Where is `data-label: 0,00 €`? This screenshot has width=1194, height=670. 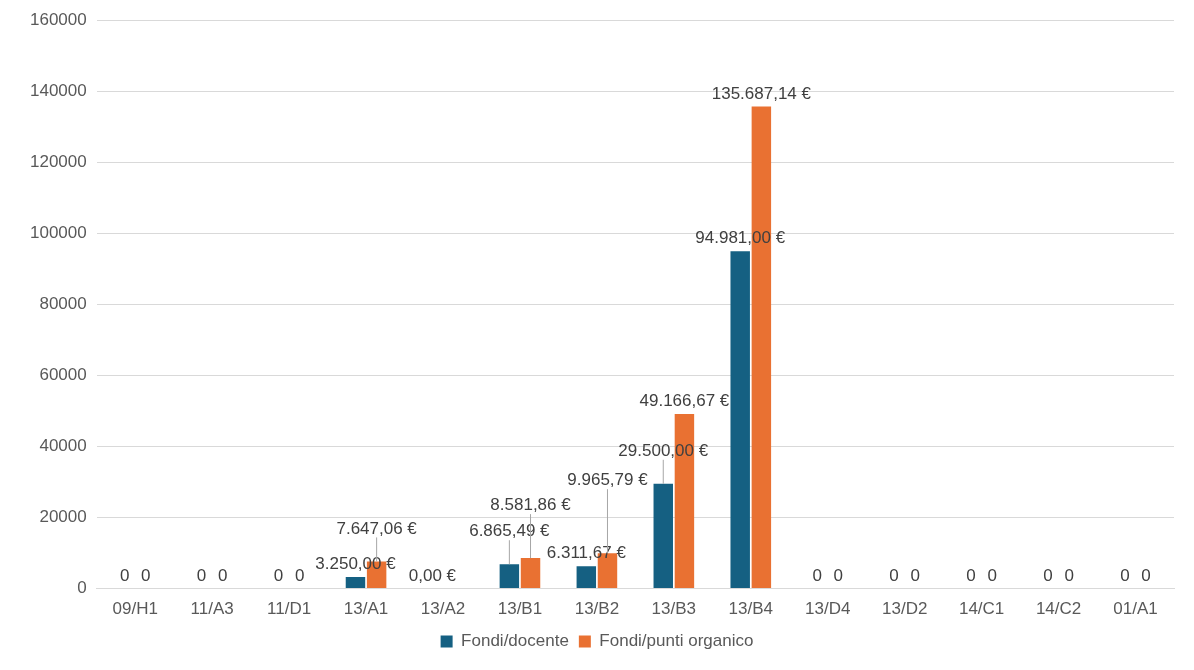
data-label: 0,00 € is located at coordinates (432, 575).